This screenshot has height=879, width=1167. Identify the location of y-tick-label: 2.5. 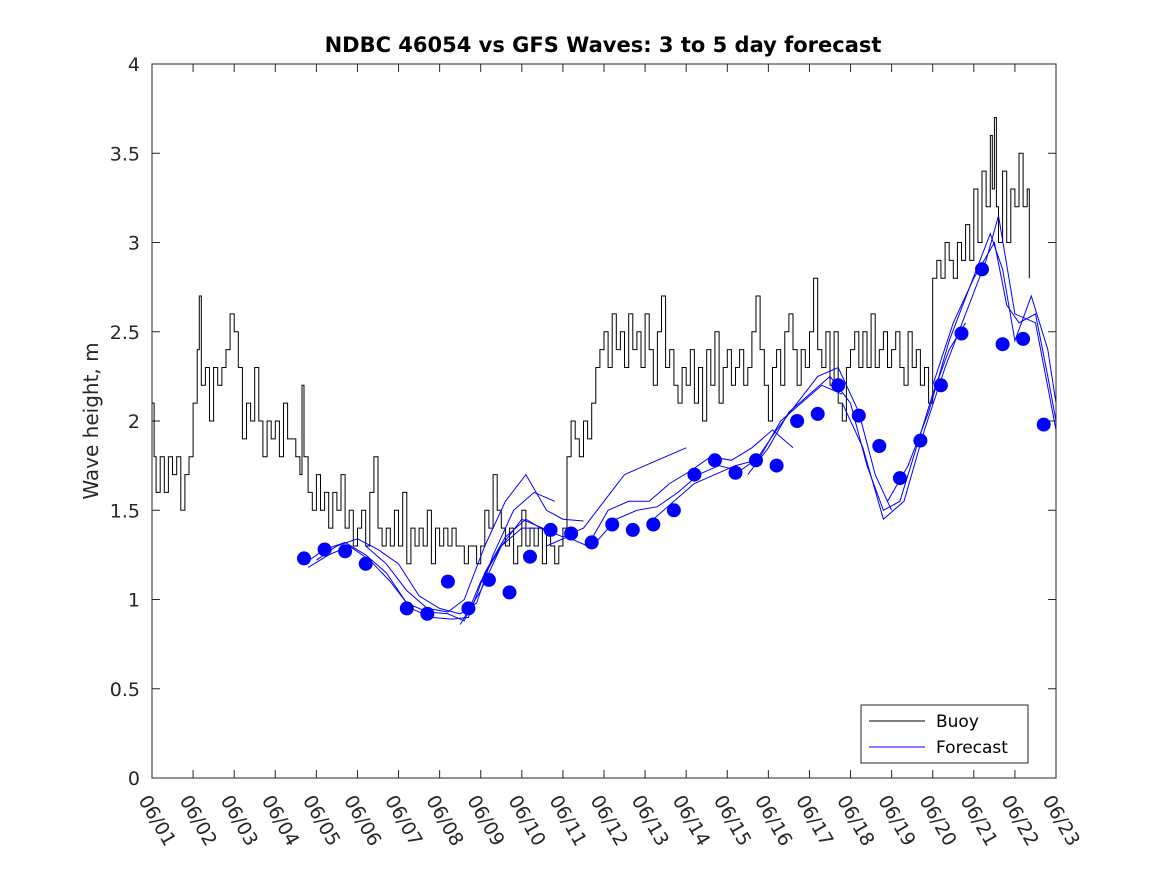
(125, 333).